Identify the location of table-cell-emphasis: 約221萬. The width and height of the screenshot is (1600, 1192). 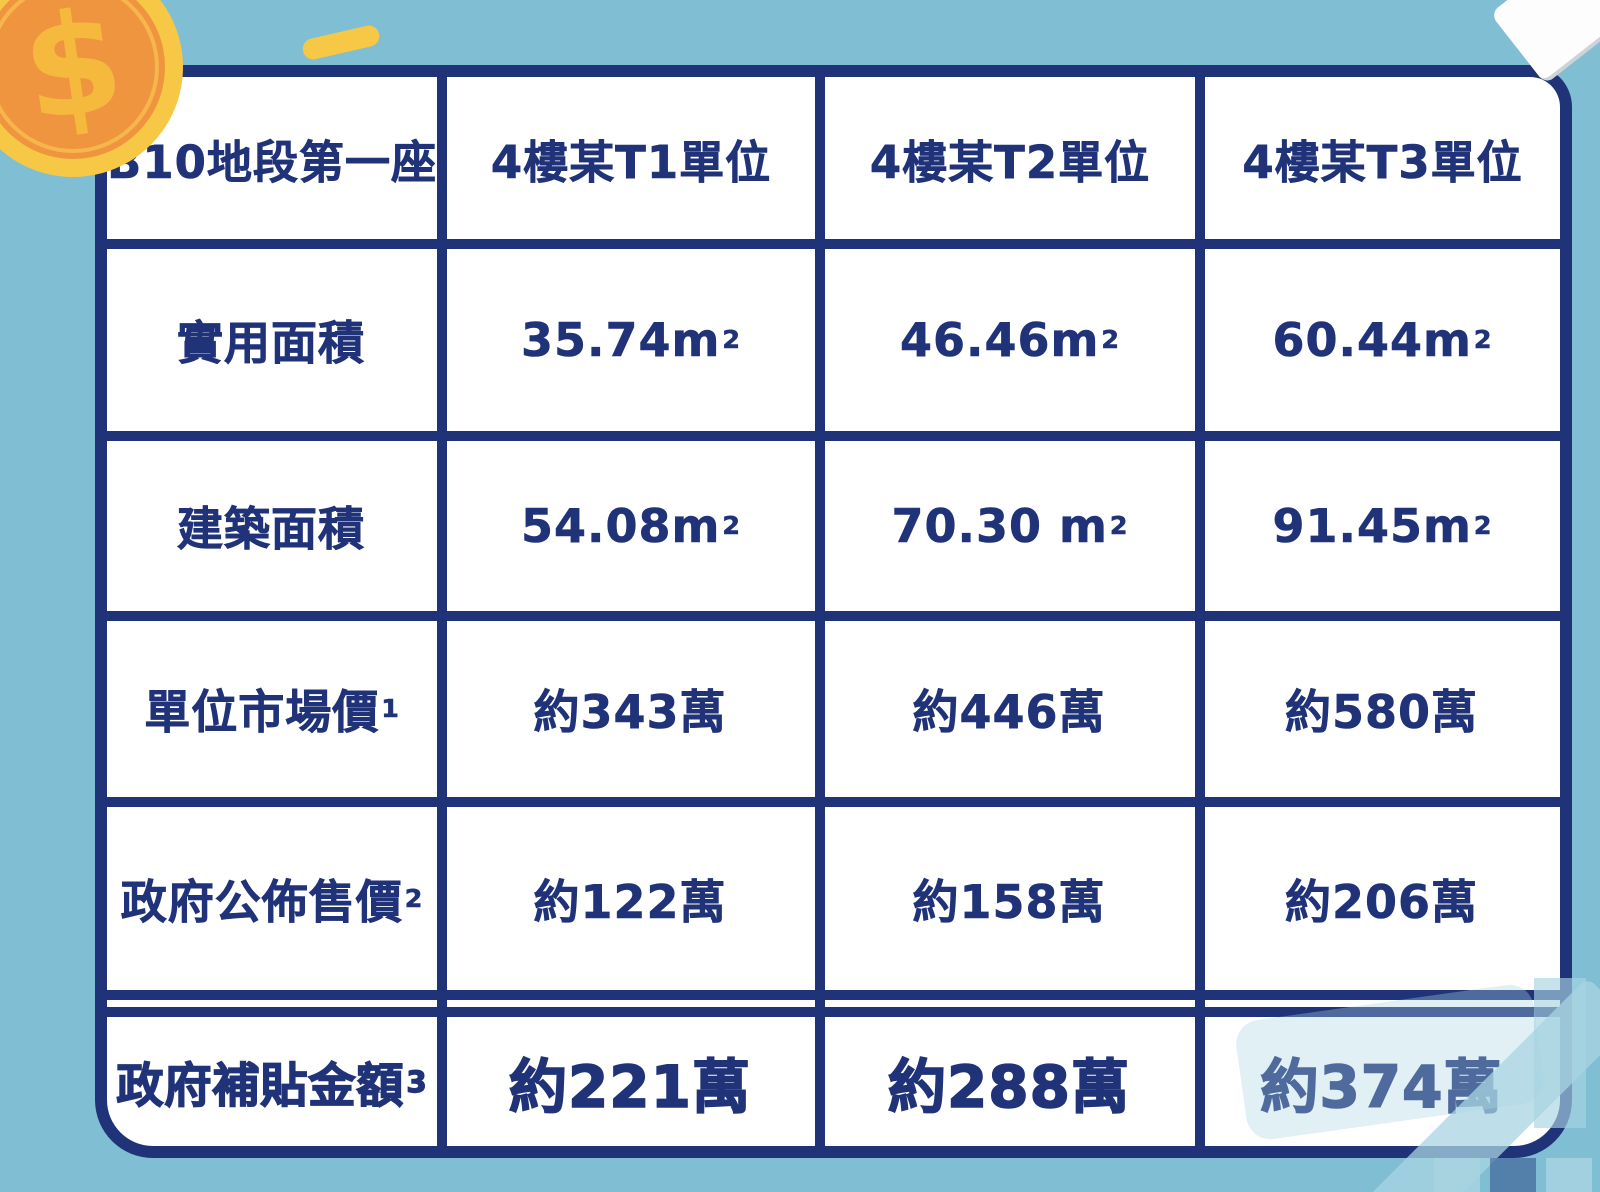
(631, 1081).